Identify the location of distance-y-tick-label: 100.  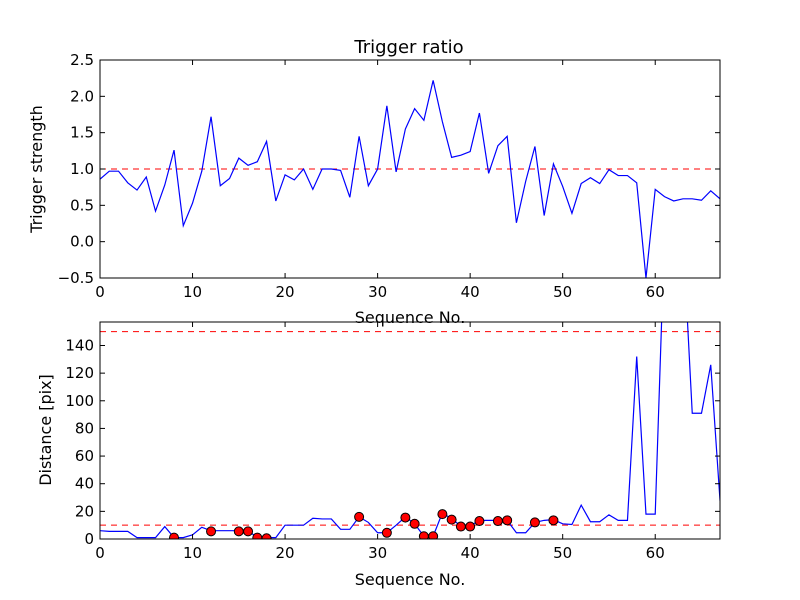
(79, 401).